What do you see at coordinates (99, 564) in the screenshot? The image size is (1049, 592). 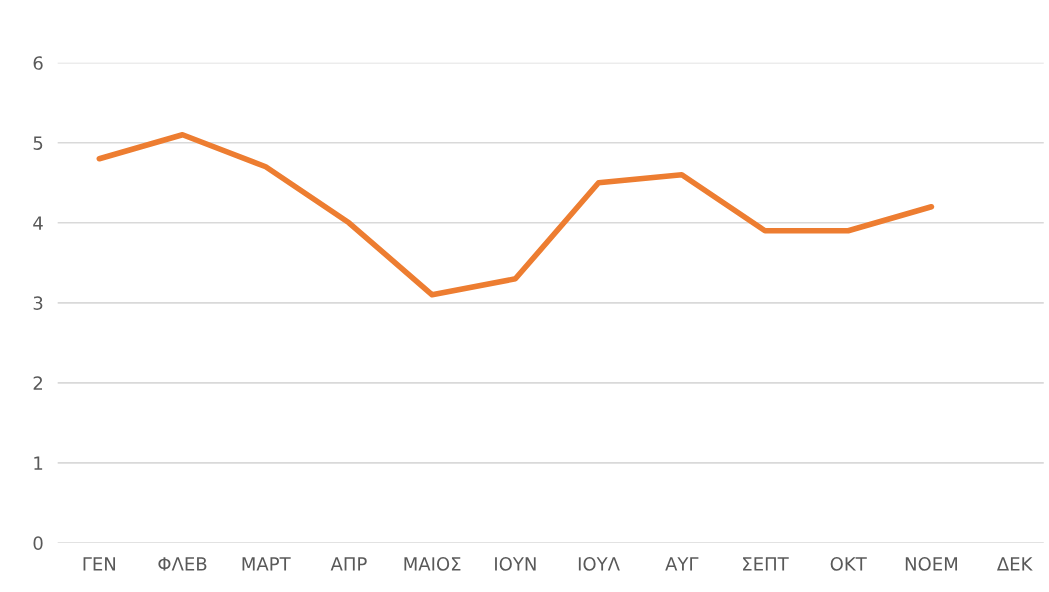 I see `x-tick-label: ΓΕΝ` at bounding box center [99, 564].